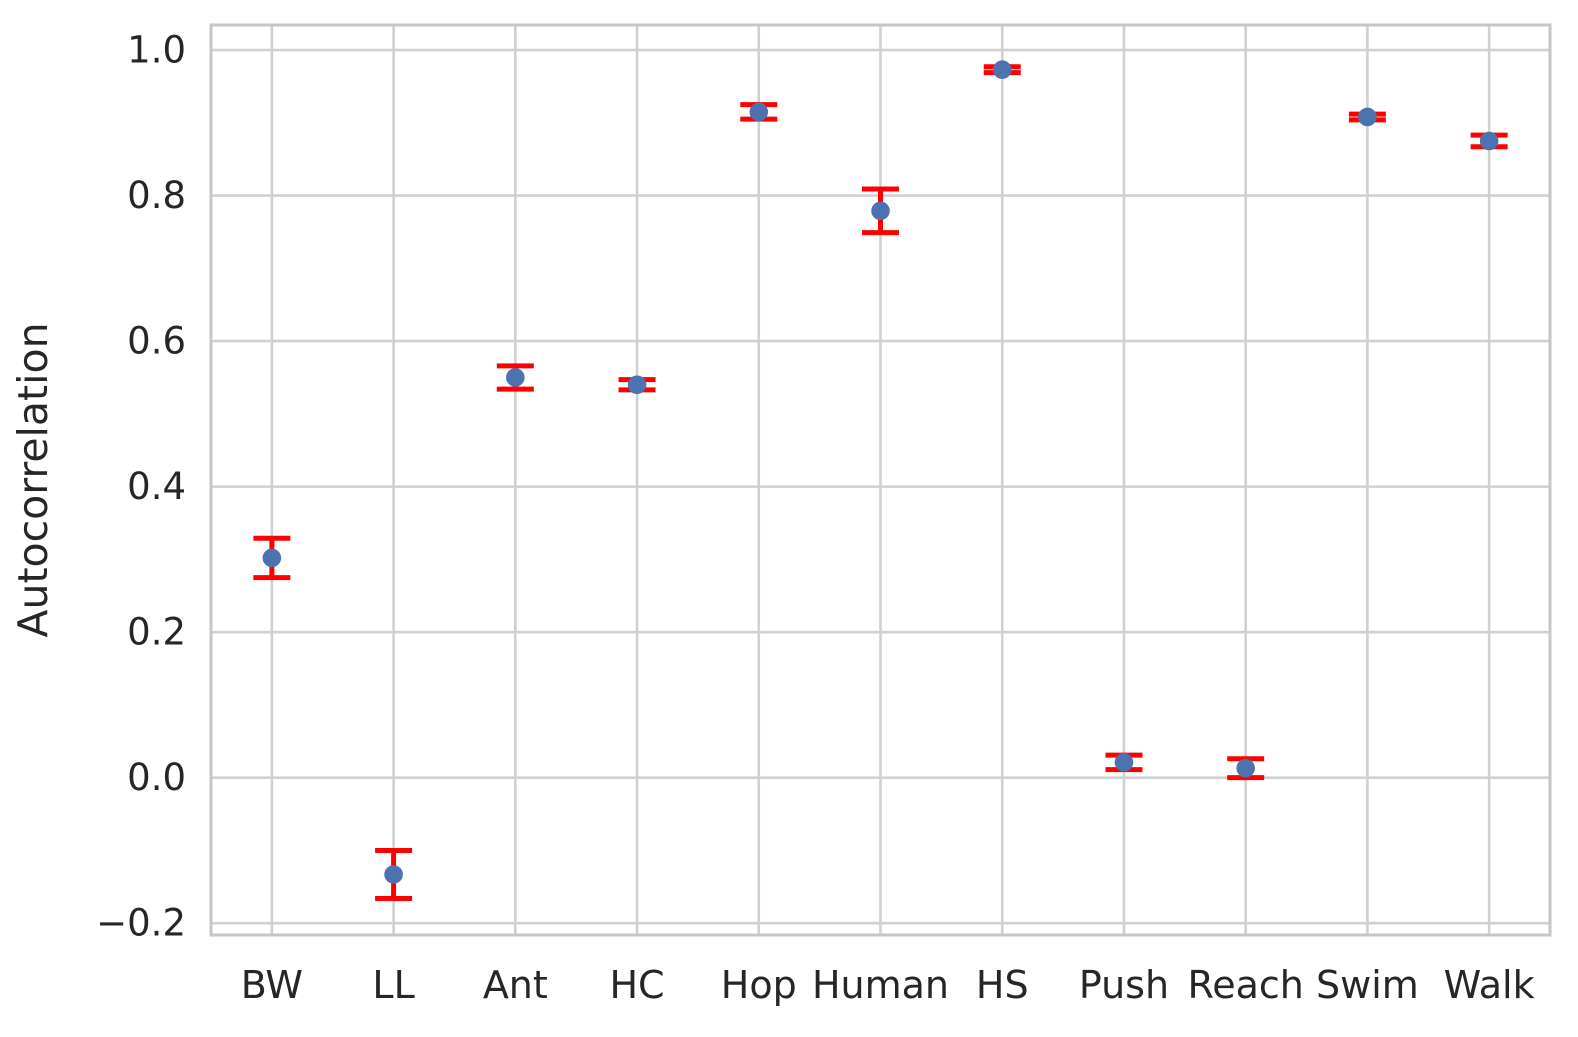 The image size is (1578, 1037). What do you see at coordinates (156, 195) in the screenshot?
I see `y-tick-label-0.8: 0.8` at bounding box center [156, 195].